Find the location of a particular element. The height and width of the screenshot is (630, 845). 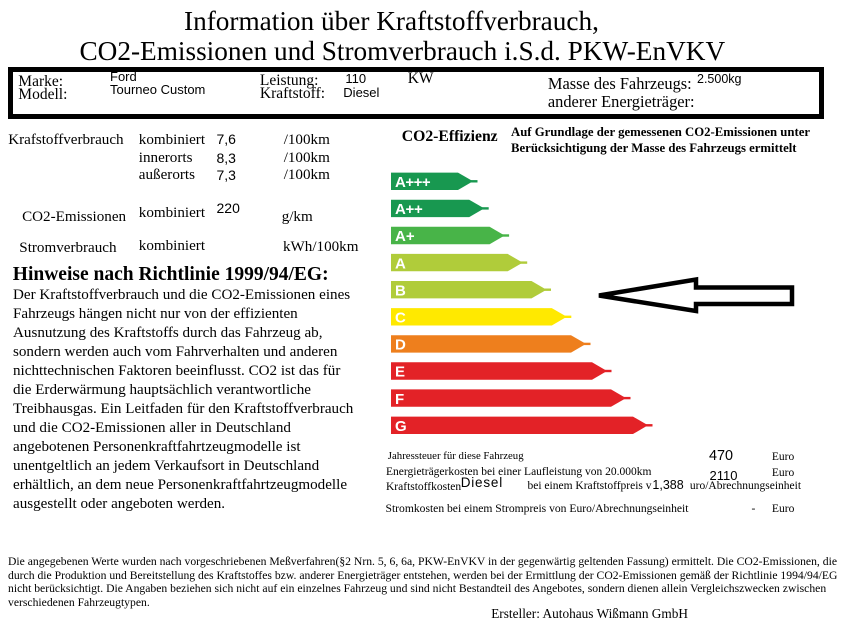

svg-text: C is located at coordinates (400, 318).